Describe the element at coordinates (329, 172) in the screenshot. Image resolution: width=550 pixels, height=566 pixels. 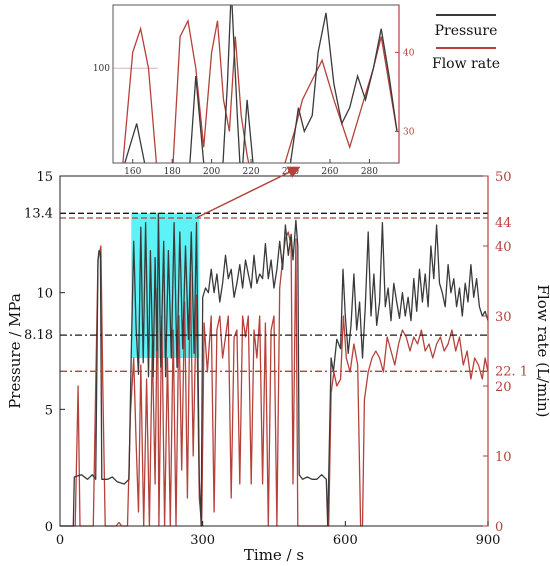
I see `inset-x-tick-label: 260` at that location.